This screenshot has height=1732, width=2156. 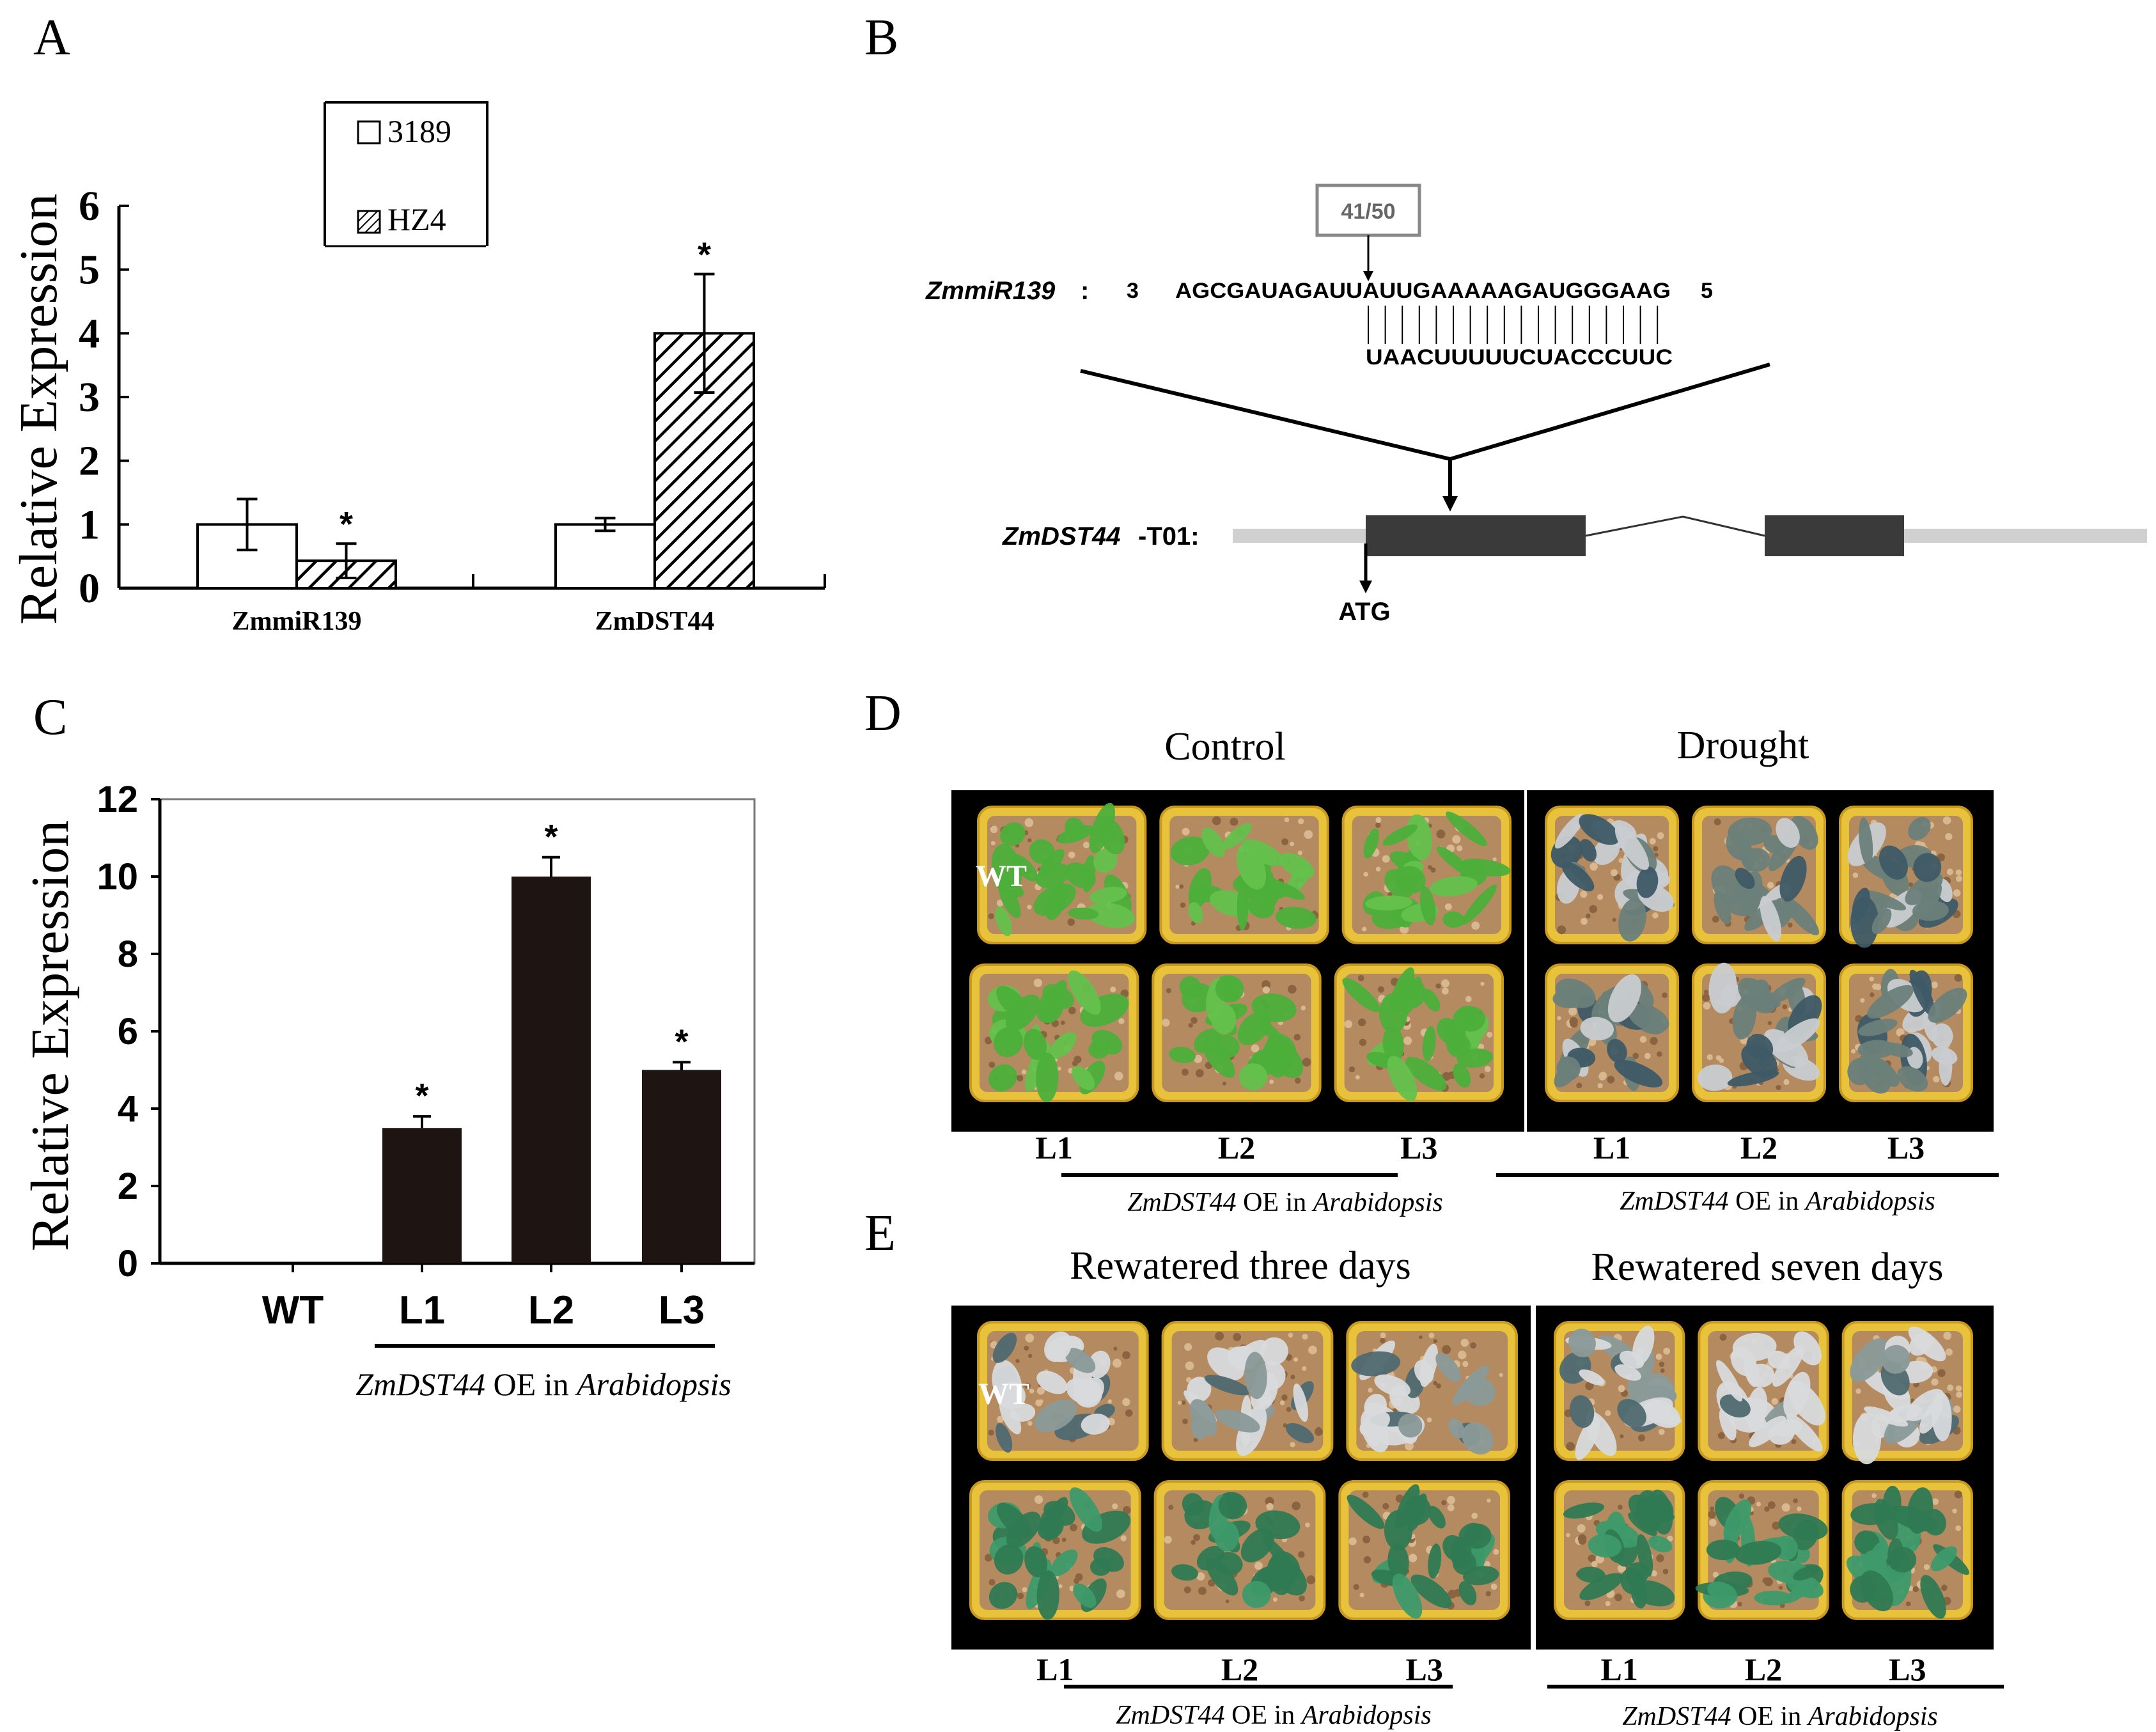 I want to click on y-tick-label-c: 0, so click(x=128, y=1263).